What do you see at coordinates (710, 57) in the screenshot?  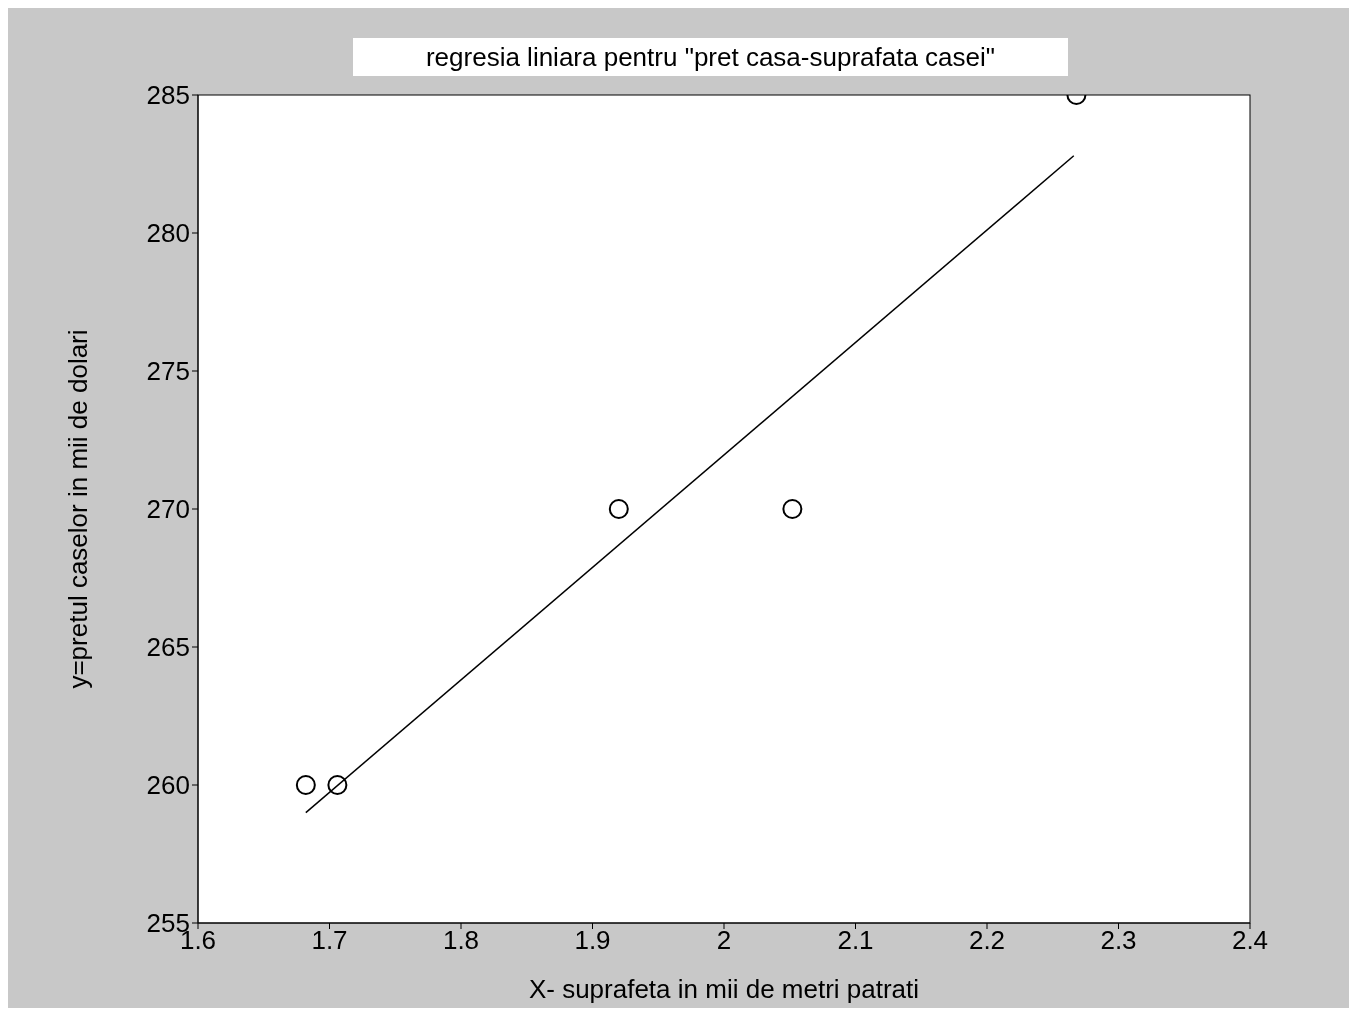 I see `chart-title: regresia liniara pentru "pret casa-suprafata casei"` at bounding box center [710, 57].